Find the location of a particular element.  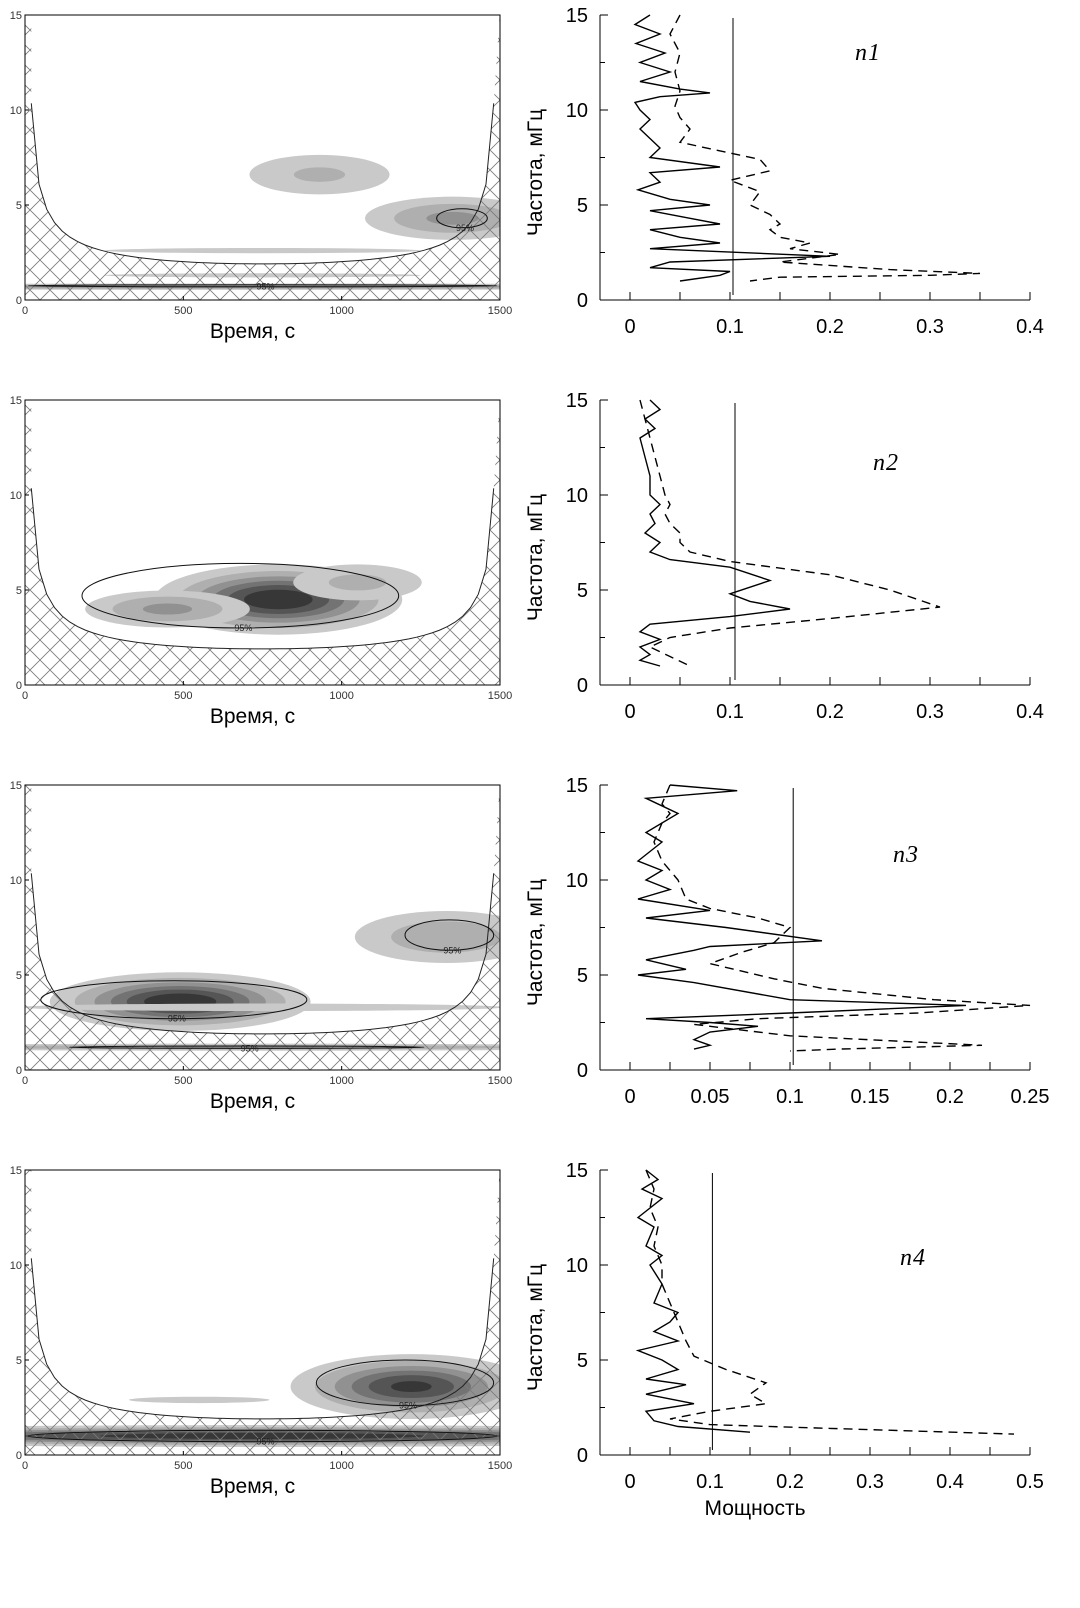

spectrum-plot: 0 5 10 15 0 0.1 0.2 0.3 0.4 Частота, мГц is located at coordinates (784, 171).